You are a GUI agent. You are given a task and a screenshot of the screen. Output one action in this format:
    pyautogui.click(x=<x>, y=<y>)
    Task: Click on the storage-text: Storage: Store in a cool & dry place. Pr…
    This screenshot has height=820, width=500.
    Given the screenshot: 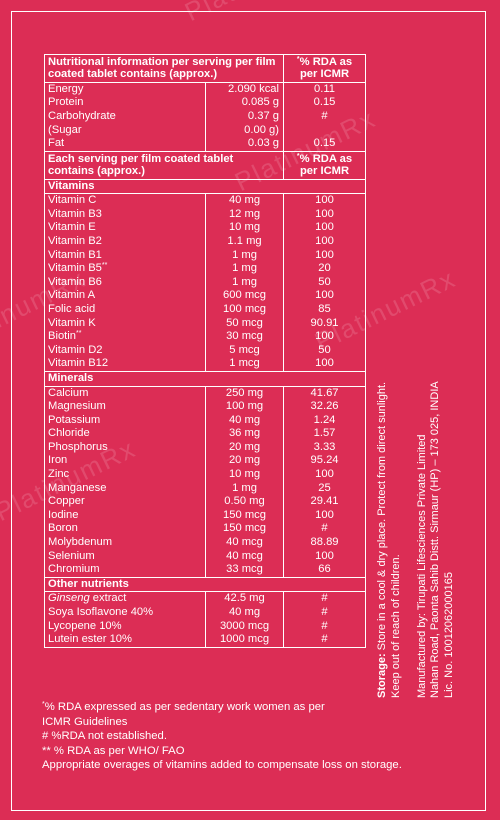 What is the action you would take?
    pyautogui.click(x=382, y=539)
    